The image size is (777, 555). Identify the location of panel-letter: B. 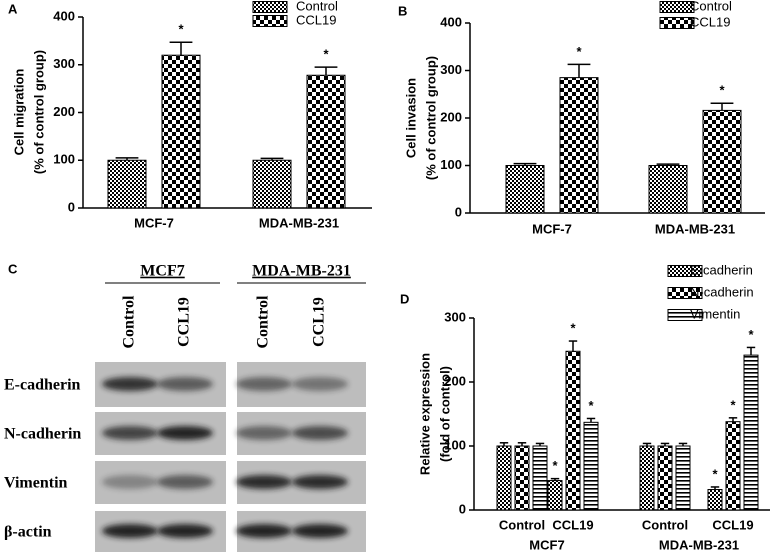
(402, 10).